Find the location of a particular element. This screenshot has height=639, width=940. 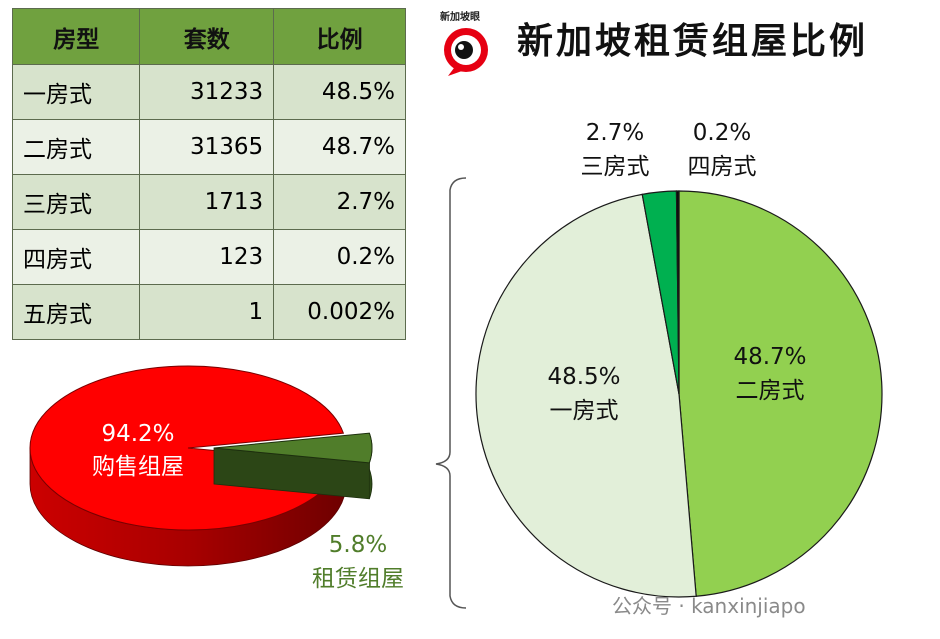

logo-icon is located at coordinates (466, 52).